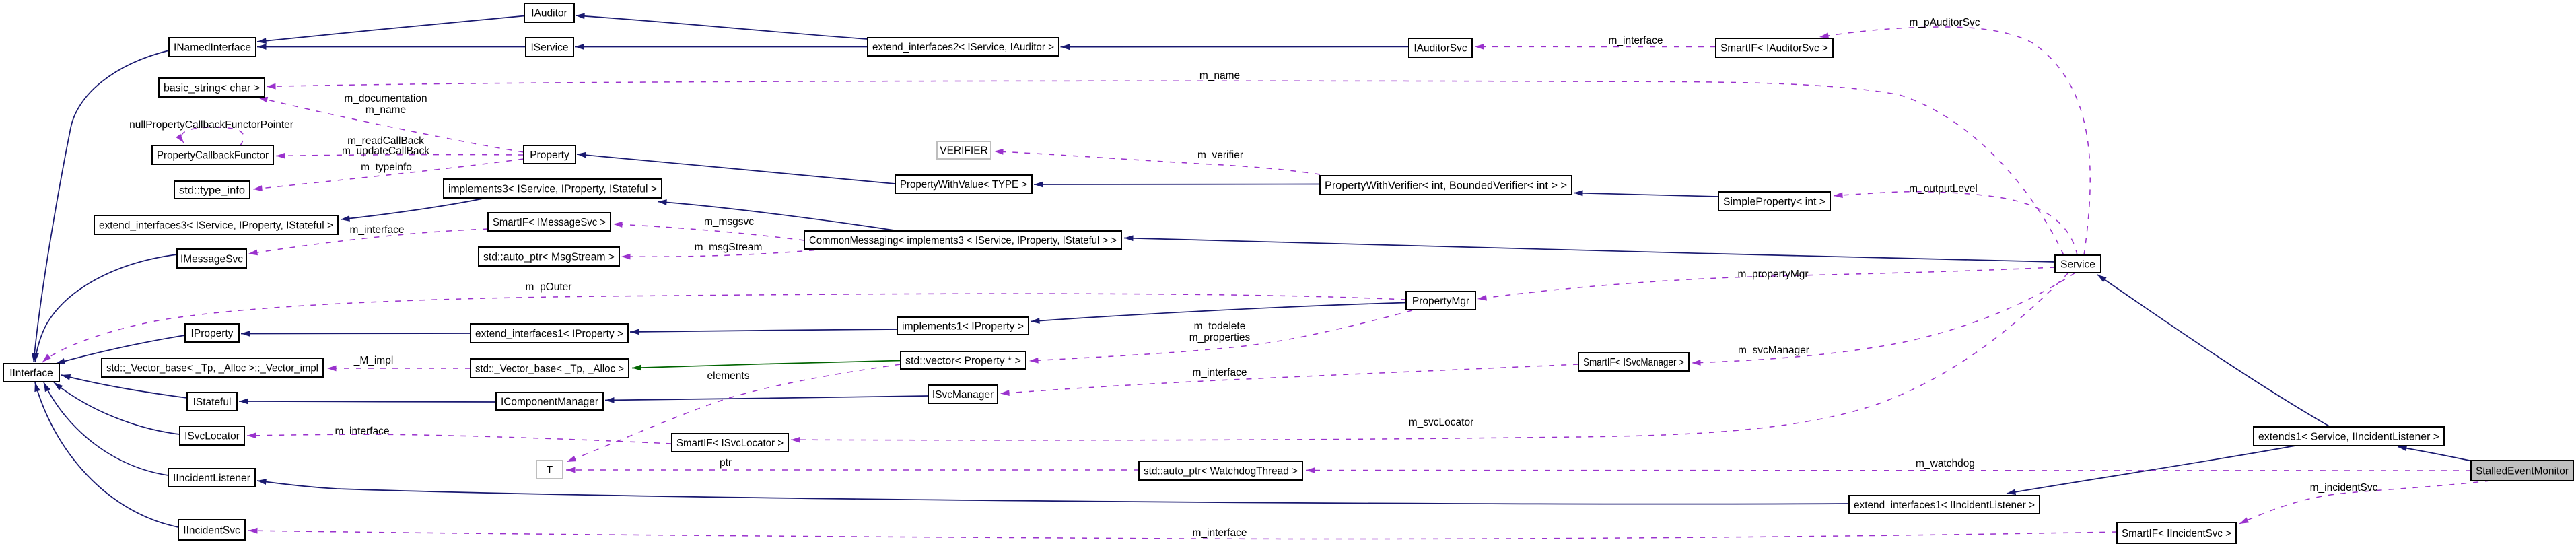  What do you see at coordinates (2522, 472) in the screenshot?
I see `svg-text: StalledEventMonitor` at bounding box center [2522, 472].